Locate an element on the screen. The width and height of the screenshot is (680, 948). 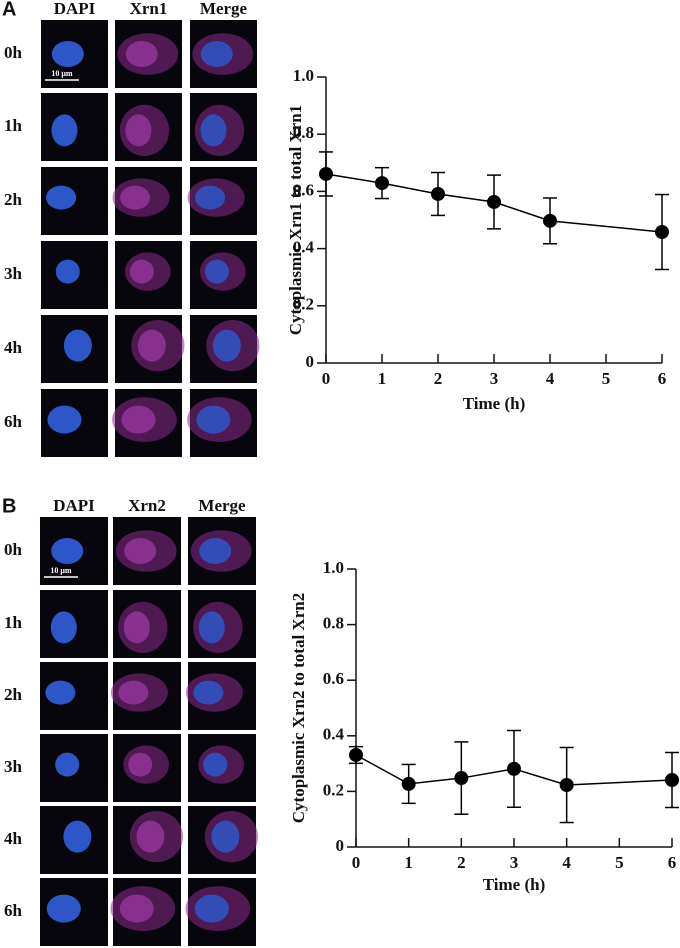
y-axis-title: Cytoplasmic Xrn2 to total Xrn2 is located at coordinates (298, 708).